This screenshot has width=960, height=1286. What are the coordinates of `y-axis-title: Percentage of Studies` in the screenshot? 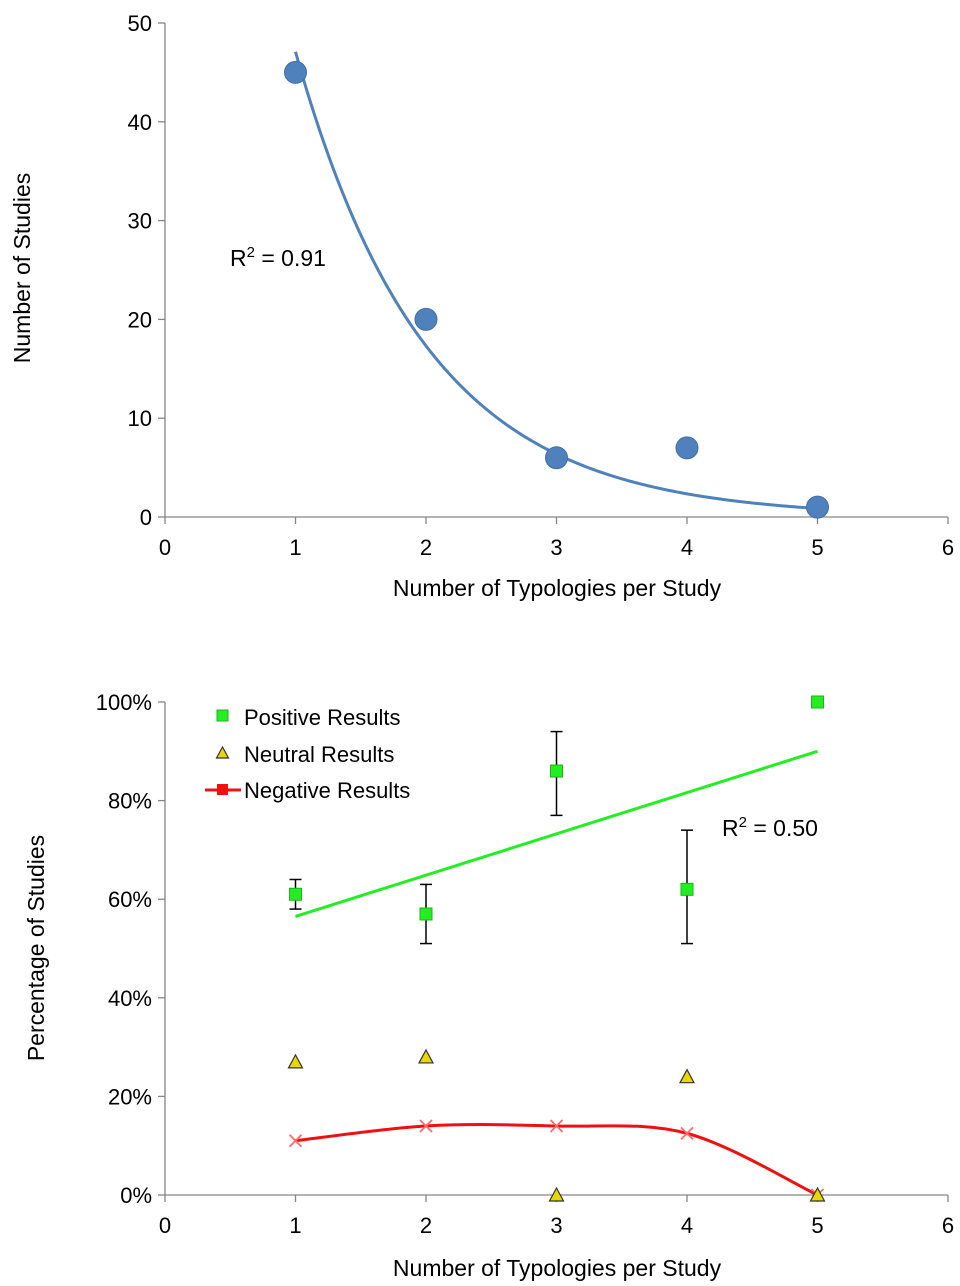 It's located at (36, 948).